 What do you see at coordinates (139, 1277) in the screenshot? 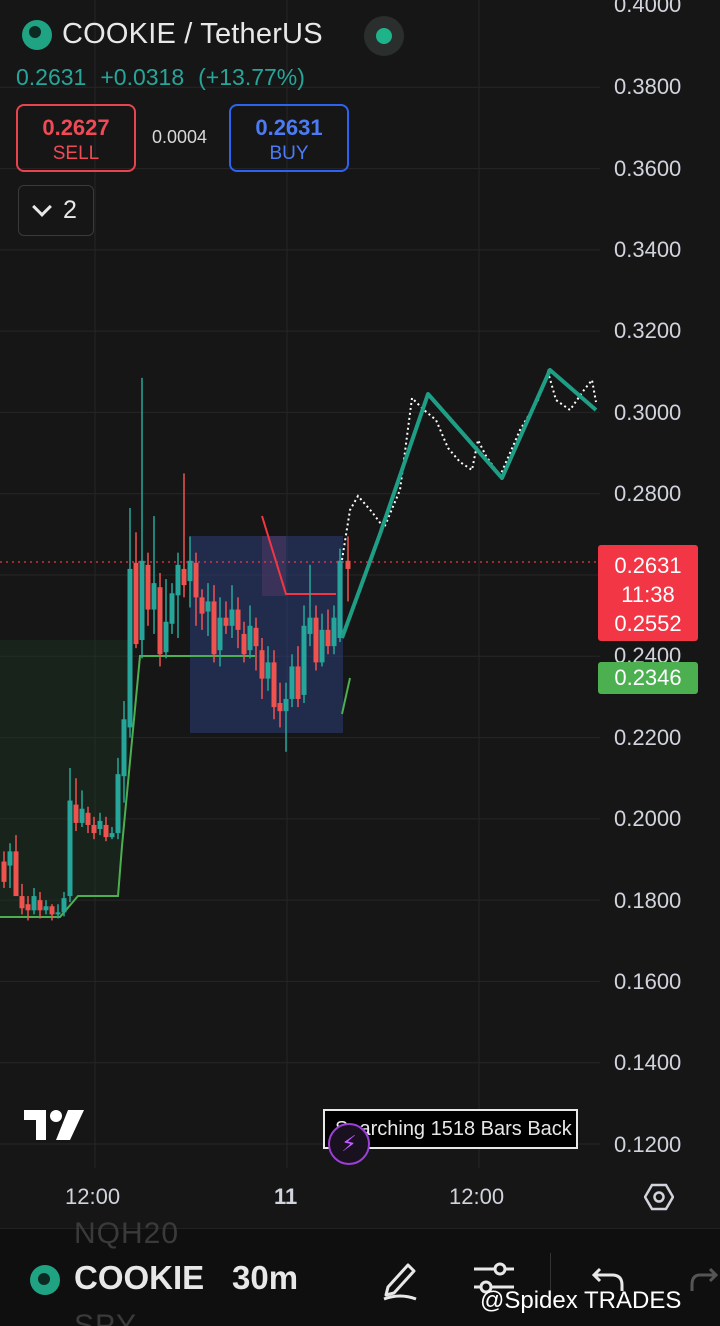
I see `toolbar-symbol: COOKIE` at bounding box center [139, 1277].